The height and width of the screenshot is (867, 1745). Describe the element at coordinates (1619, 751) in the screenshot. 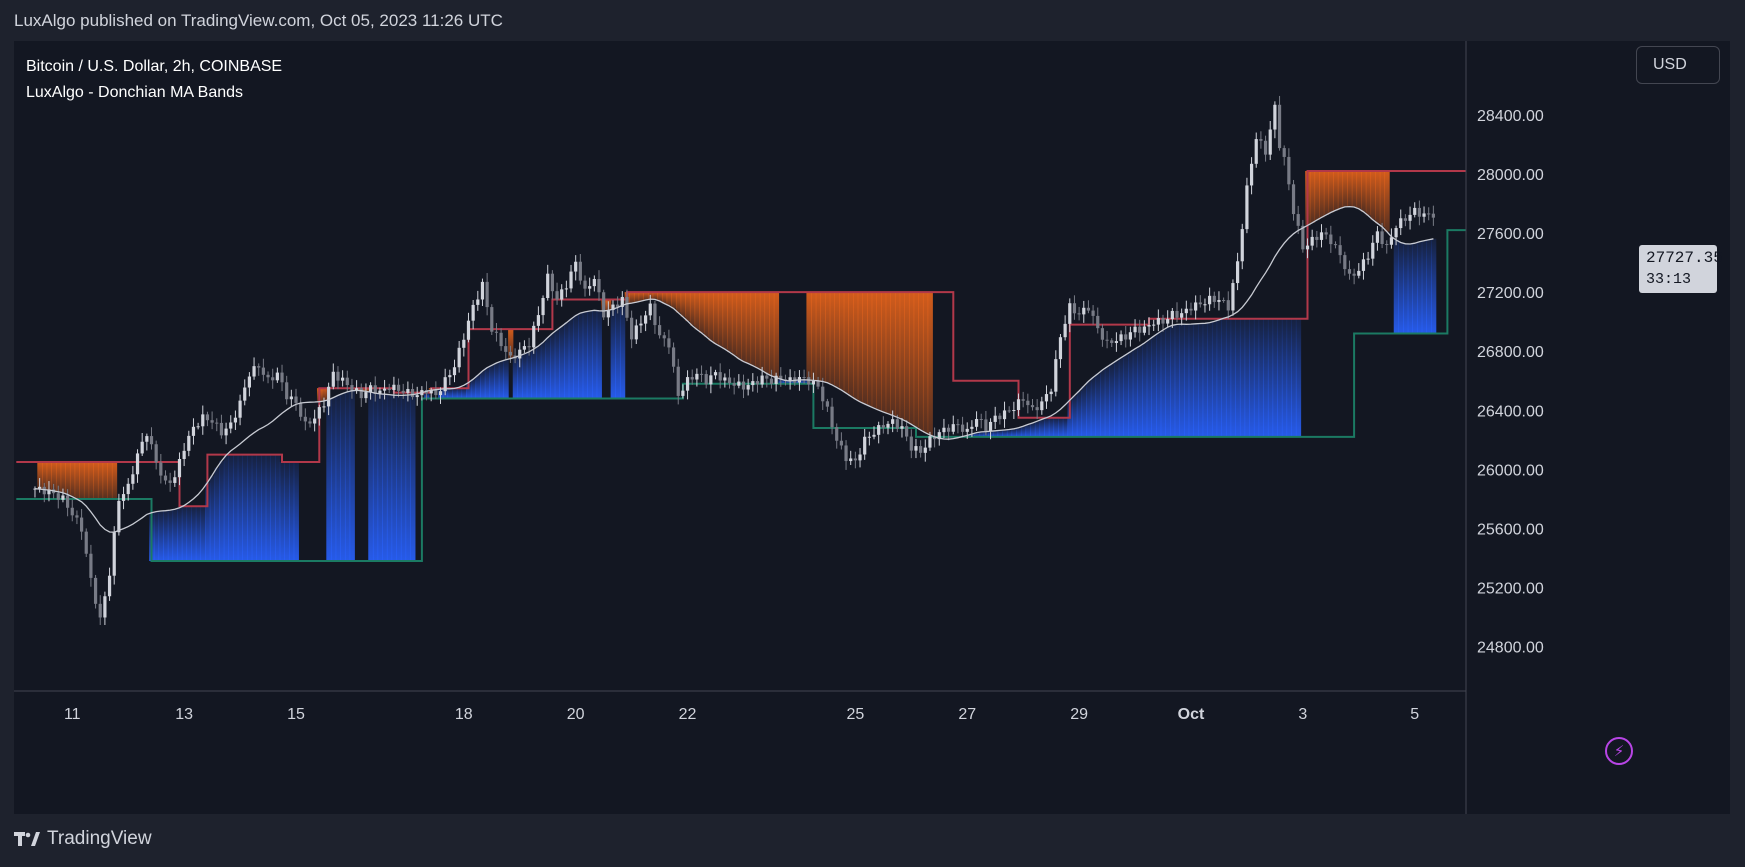

I see `lightning-icon: ⚡` at that location.